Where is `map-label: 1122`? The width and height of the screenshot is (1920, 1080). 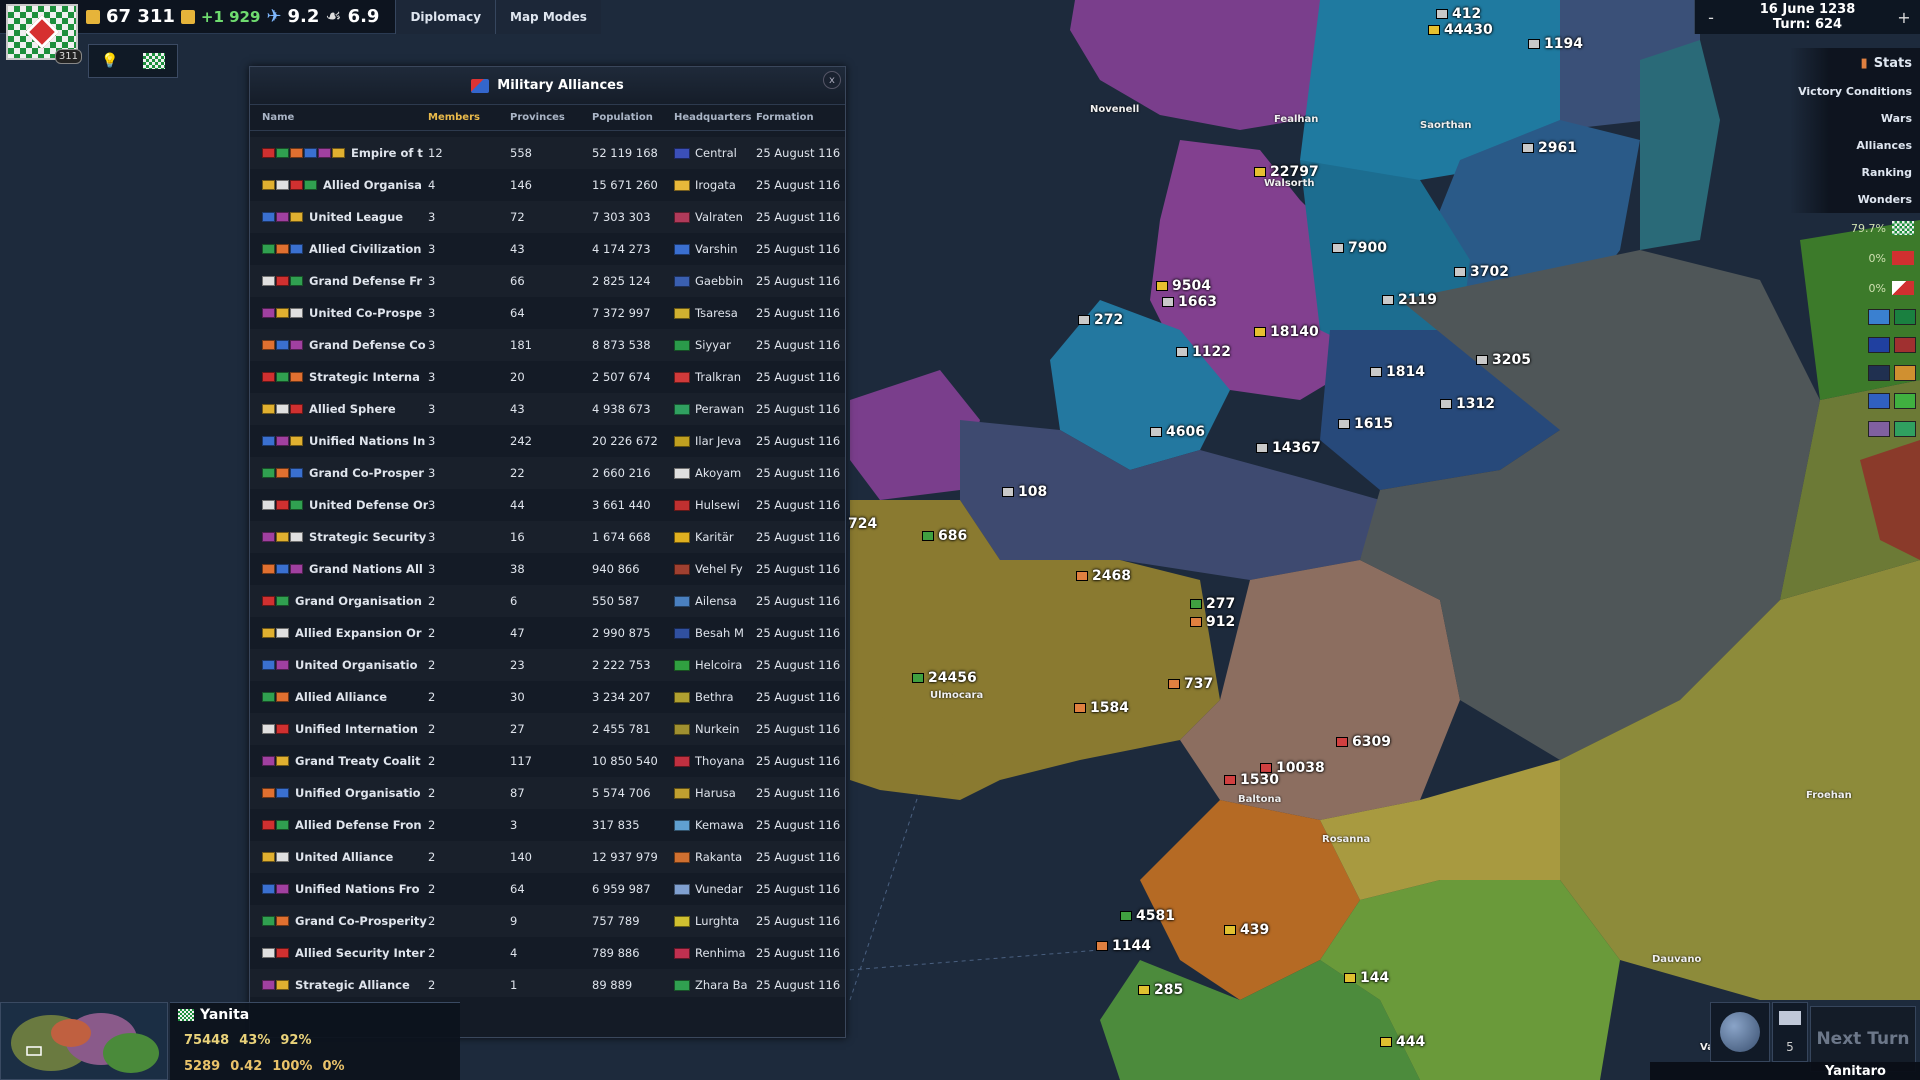 map-label: 1122 is located at coordinates (1203, 352).